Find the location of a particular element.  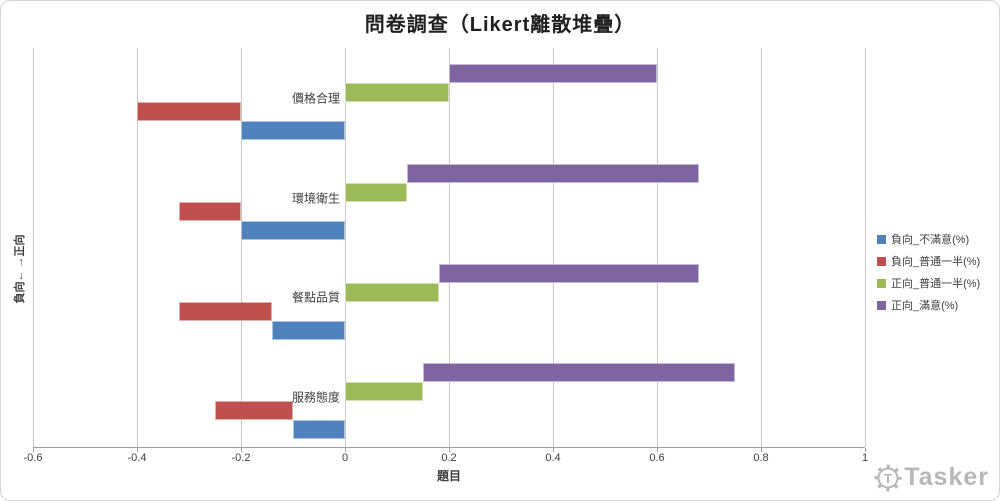

x-axis-tick-label: -0.6 is located at coordinates (33, 458).